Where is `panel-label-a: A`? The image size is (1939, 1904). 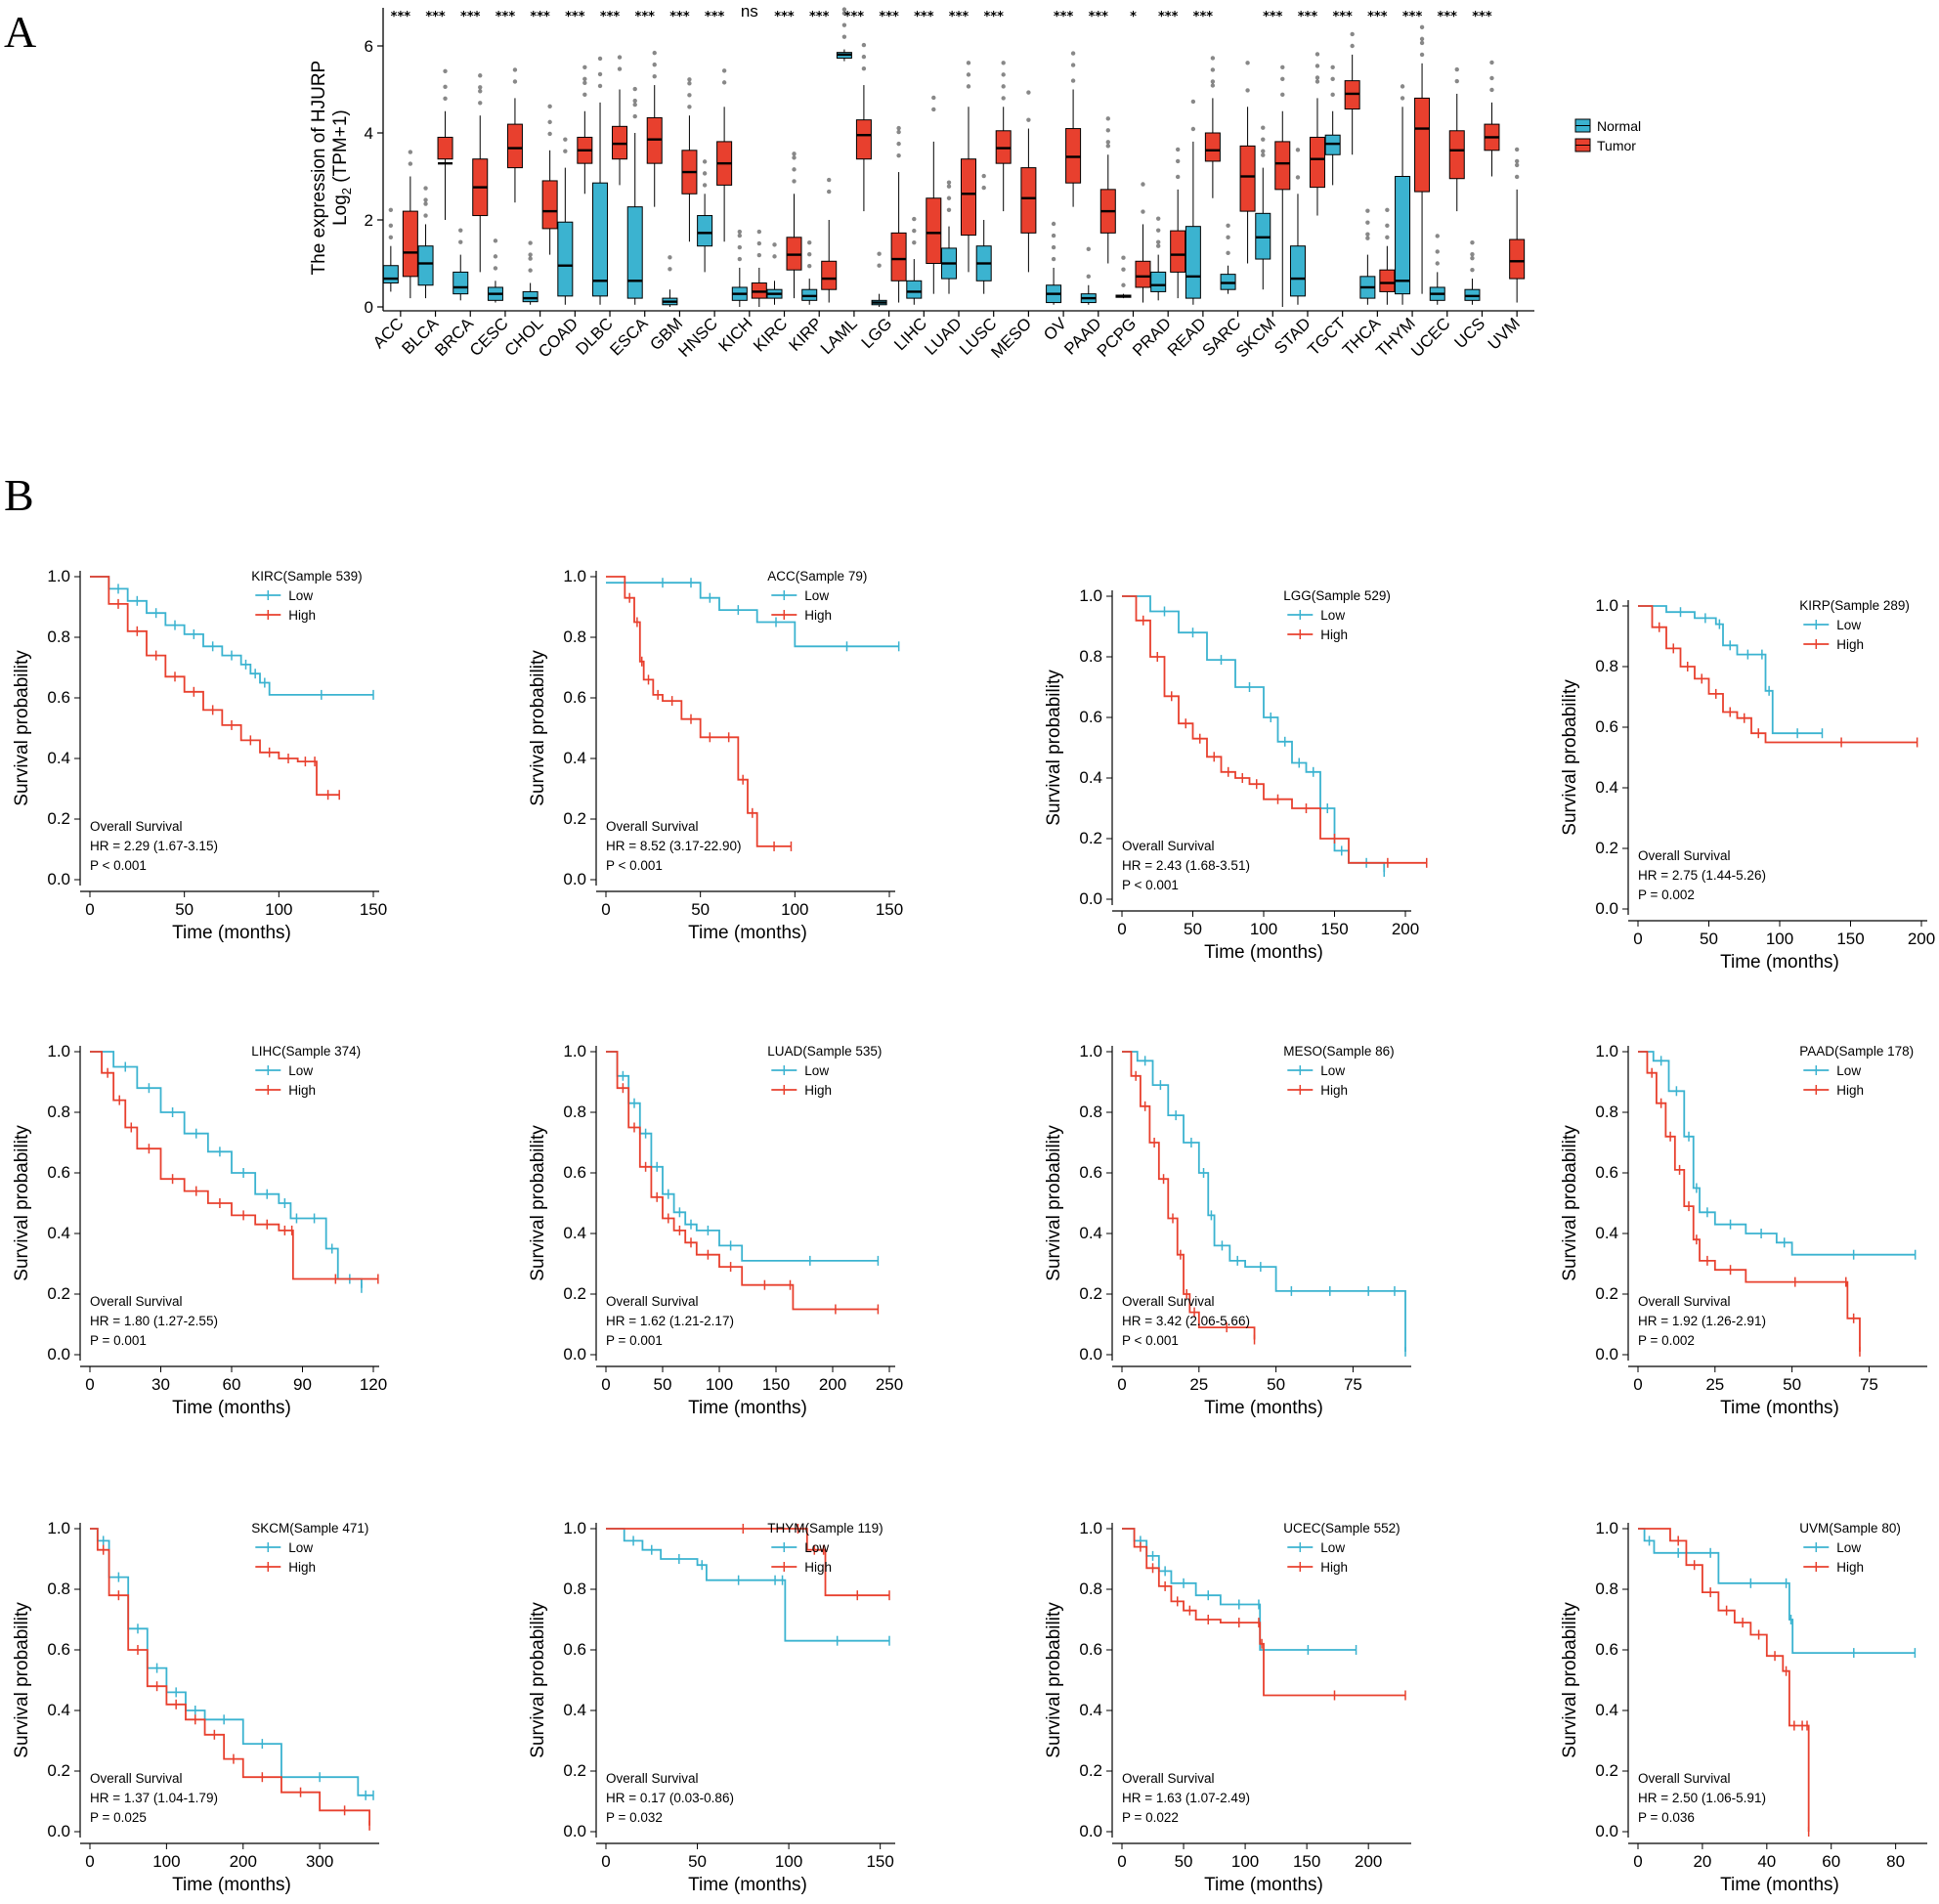 panel-label-a: A is located at coordinates (20, 32).